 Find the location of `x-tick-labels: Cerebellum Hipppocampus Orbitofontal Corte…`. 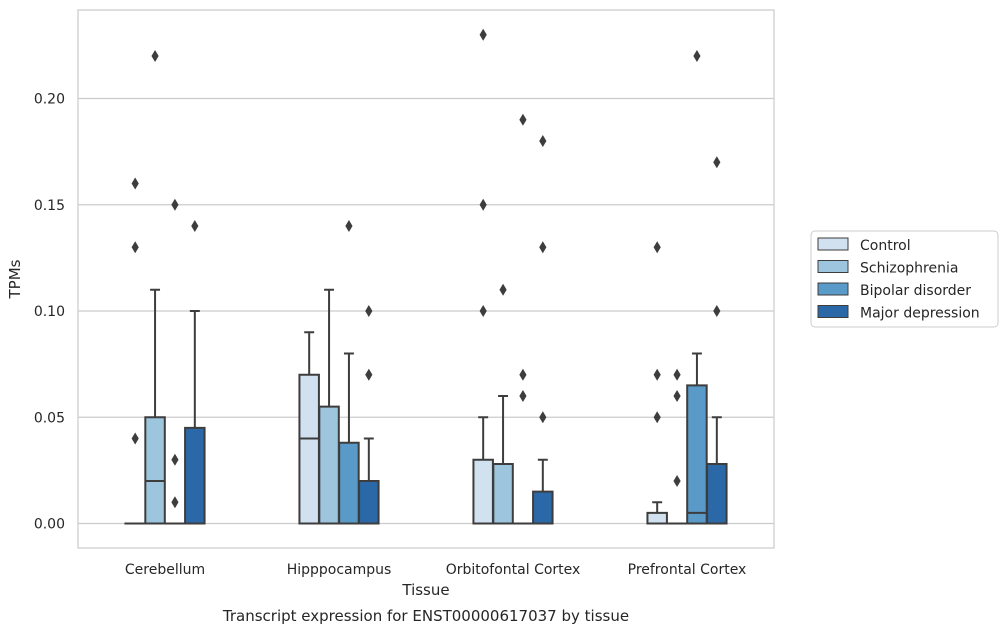

x-tick-labels: Cerebellum Hipppocampus Orbitofontal Corte… is located at coordinates (435, 570).